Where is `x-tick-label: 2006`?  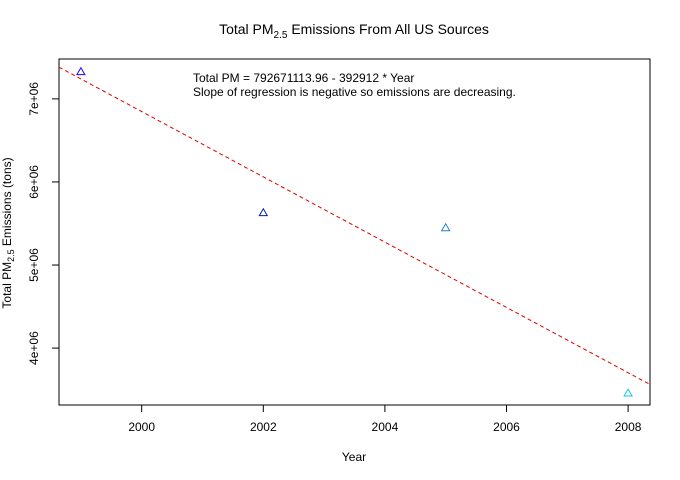 x-tick-label: 2006 is located at coordinates (506, 427).